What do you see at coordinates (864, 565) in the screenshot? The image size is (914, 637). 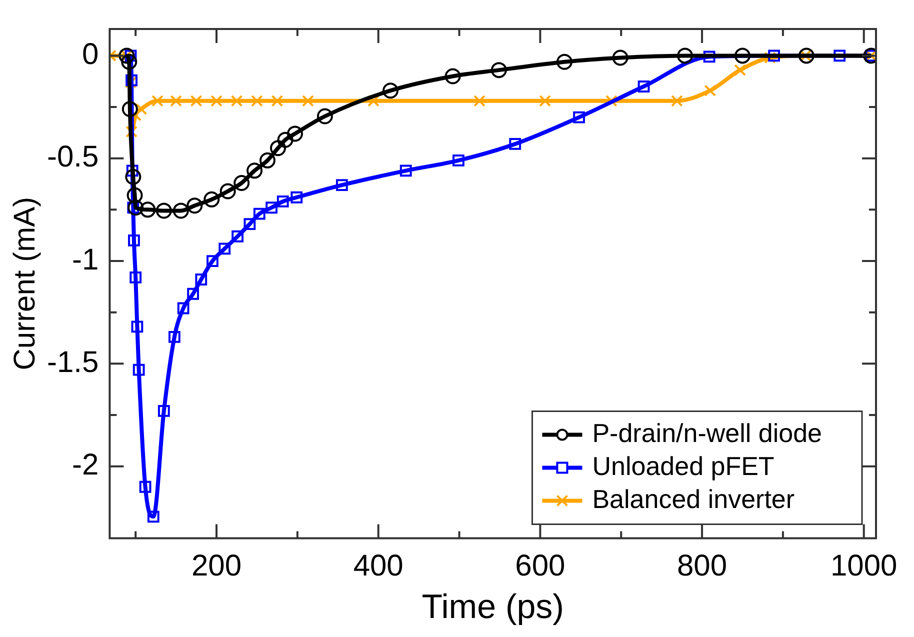 I see `x-tick-label: 1000` at bounding box center [864, 565].